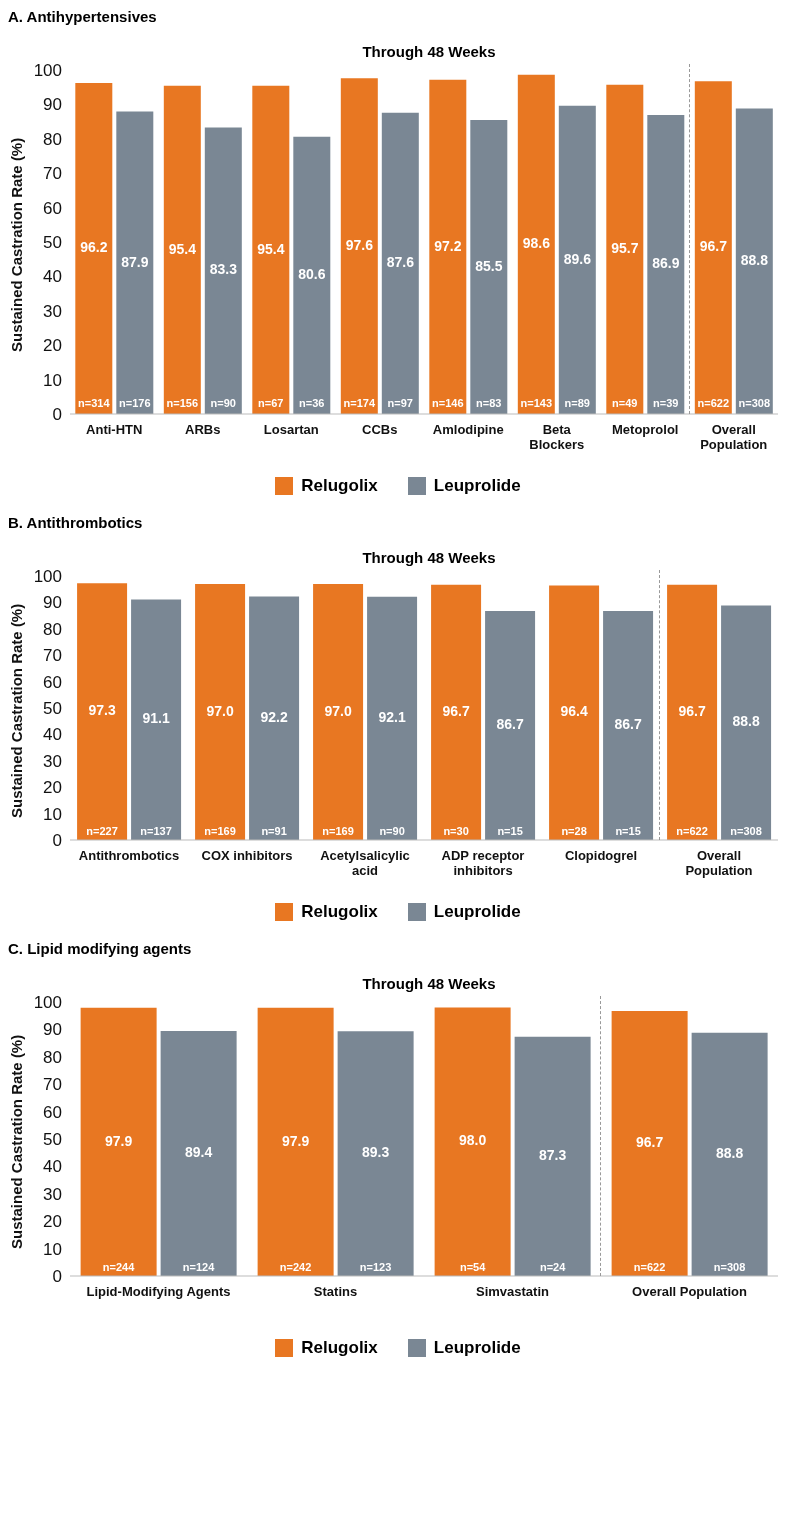 The image size is (806, 1514). Describe the element at coordinates (375, 1152) in the screenshot. I see `data-label: 89.3` at that location.